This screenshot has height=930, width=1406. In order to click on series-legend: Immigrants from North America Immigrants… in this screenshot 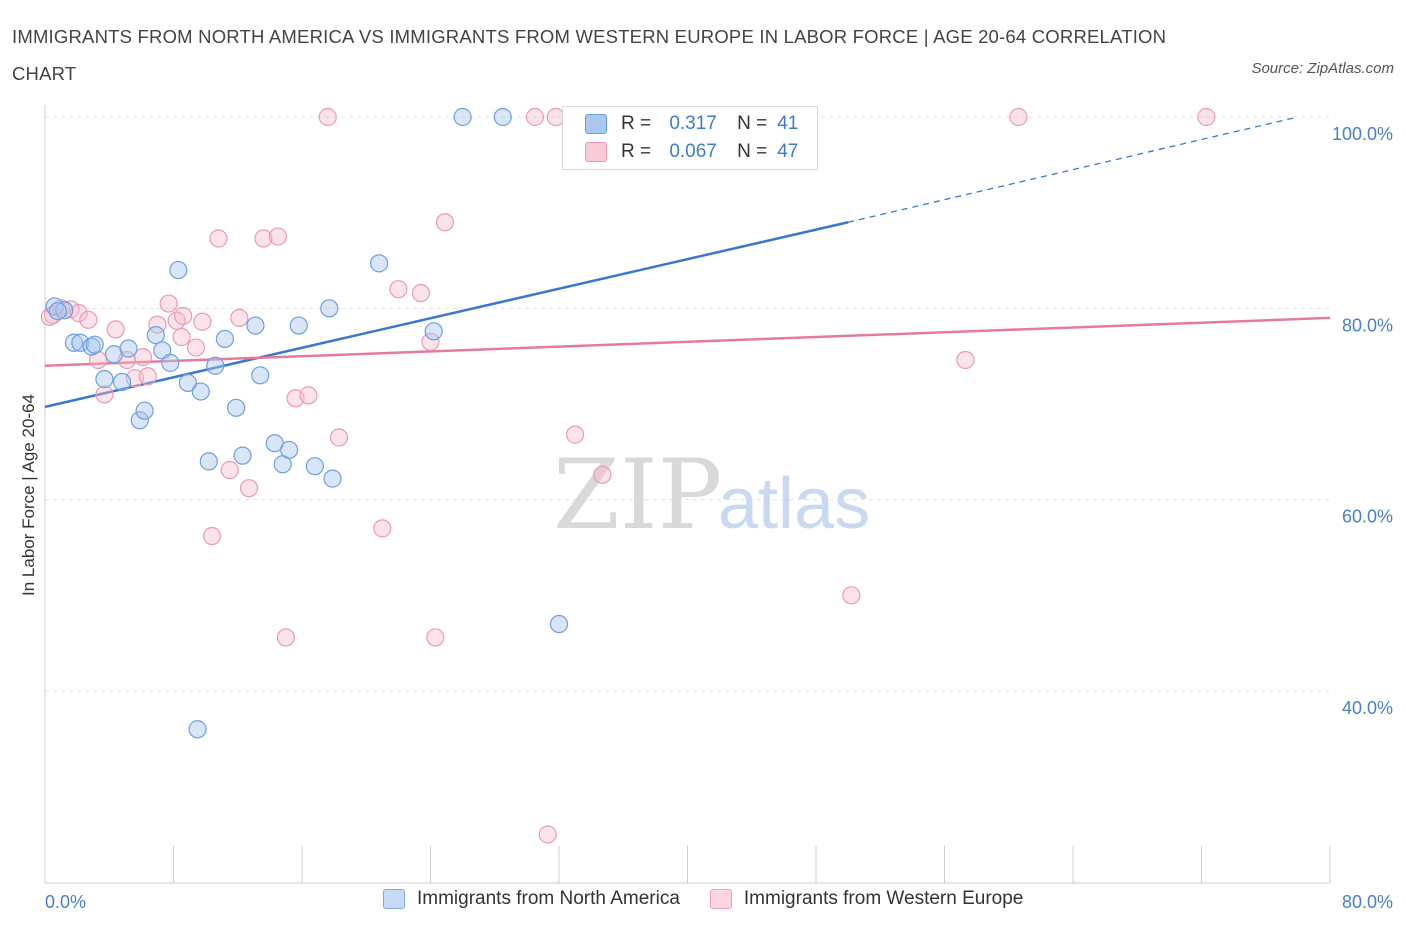, I will do `click(718, 899)`.